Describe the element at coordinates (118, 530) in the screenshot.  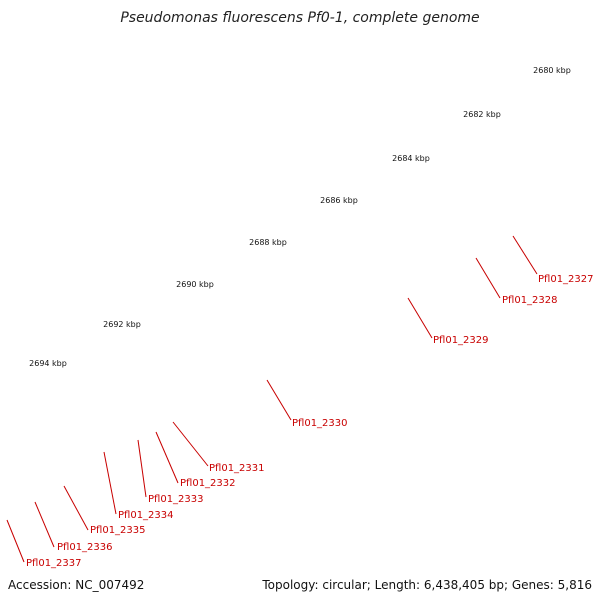
I see `gene-label-pfl01_2335: Pfl01_2335` at that location.